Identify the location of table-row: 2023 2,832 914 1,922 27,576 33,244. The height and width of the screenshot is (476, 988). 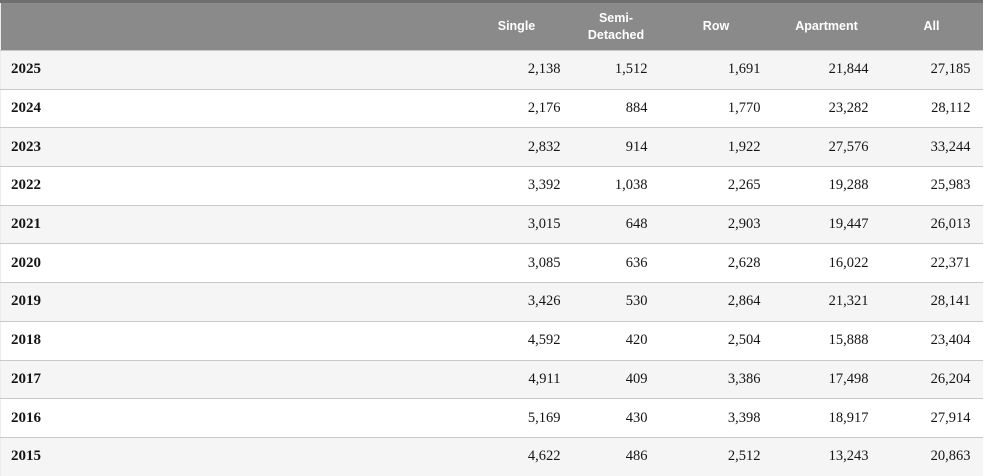
(491, 147).